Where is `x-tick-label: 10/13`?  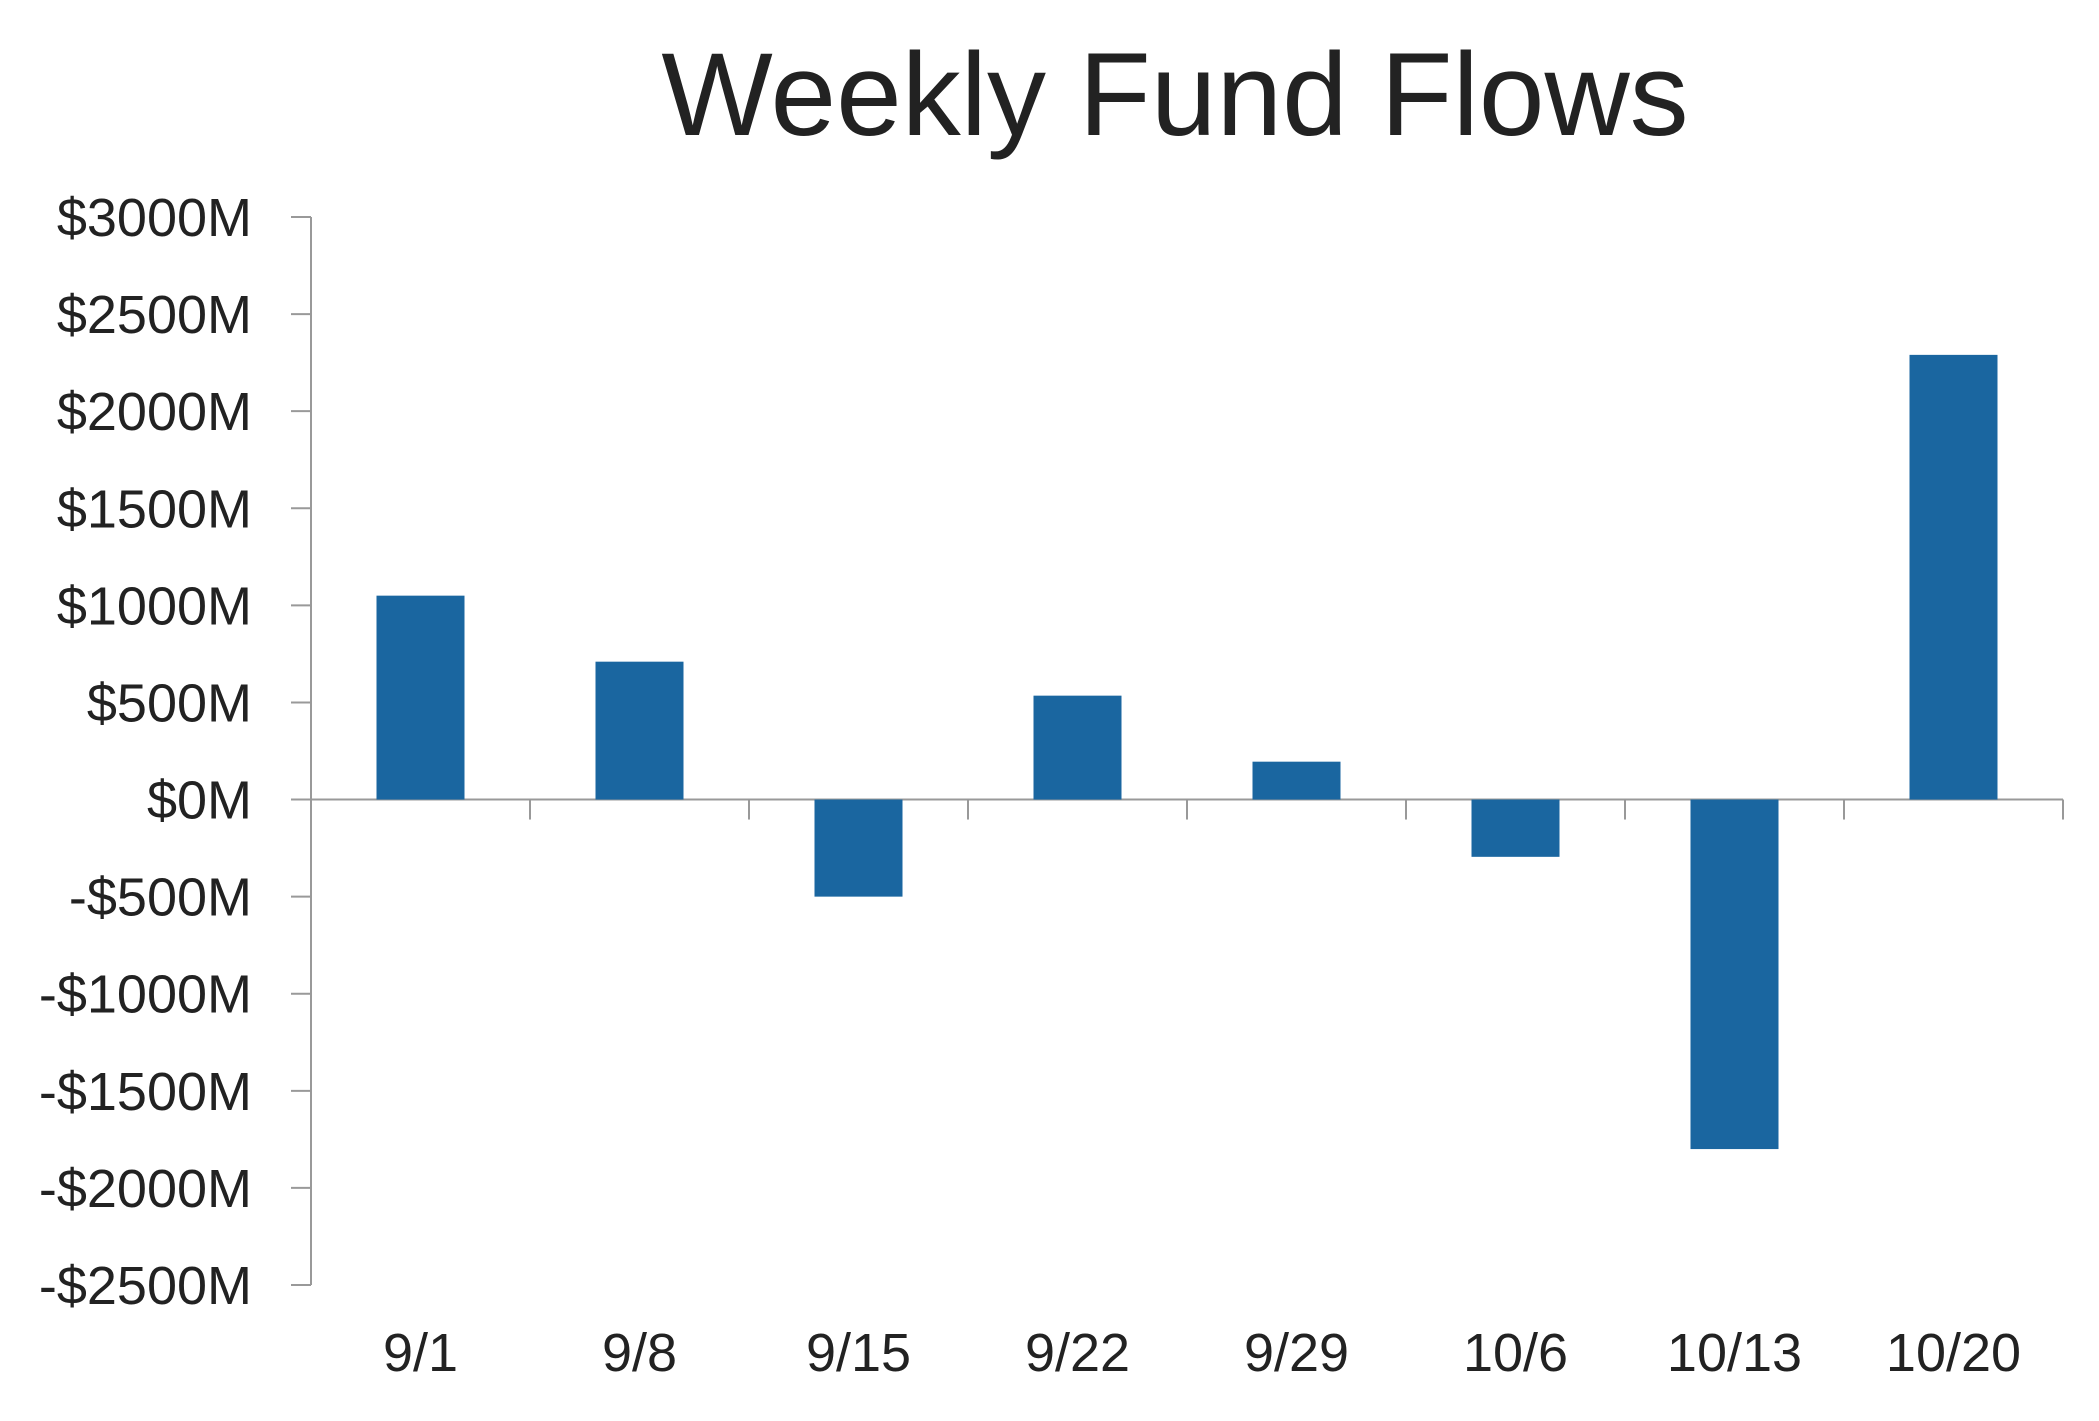 x-tick-label: 10/13 is located at coordinates (1734, 1353).